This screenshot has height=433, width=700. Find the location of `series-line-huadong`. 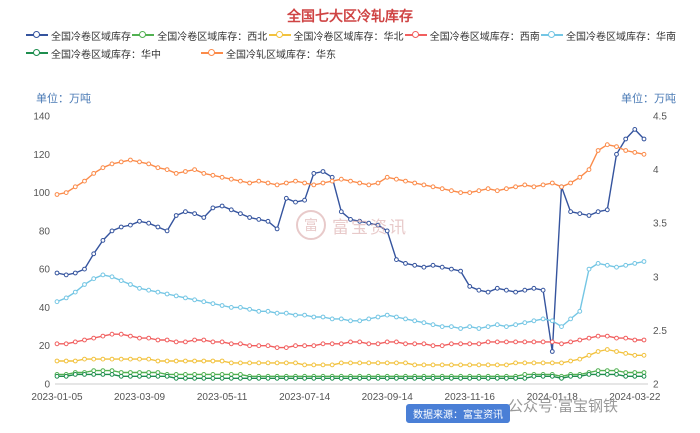

series-line-huadong is located at coordinates (350, 170).